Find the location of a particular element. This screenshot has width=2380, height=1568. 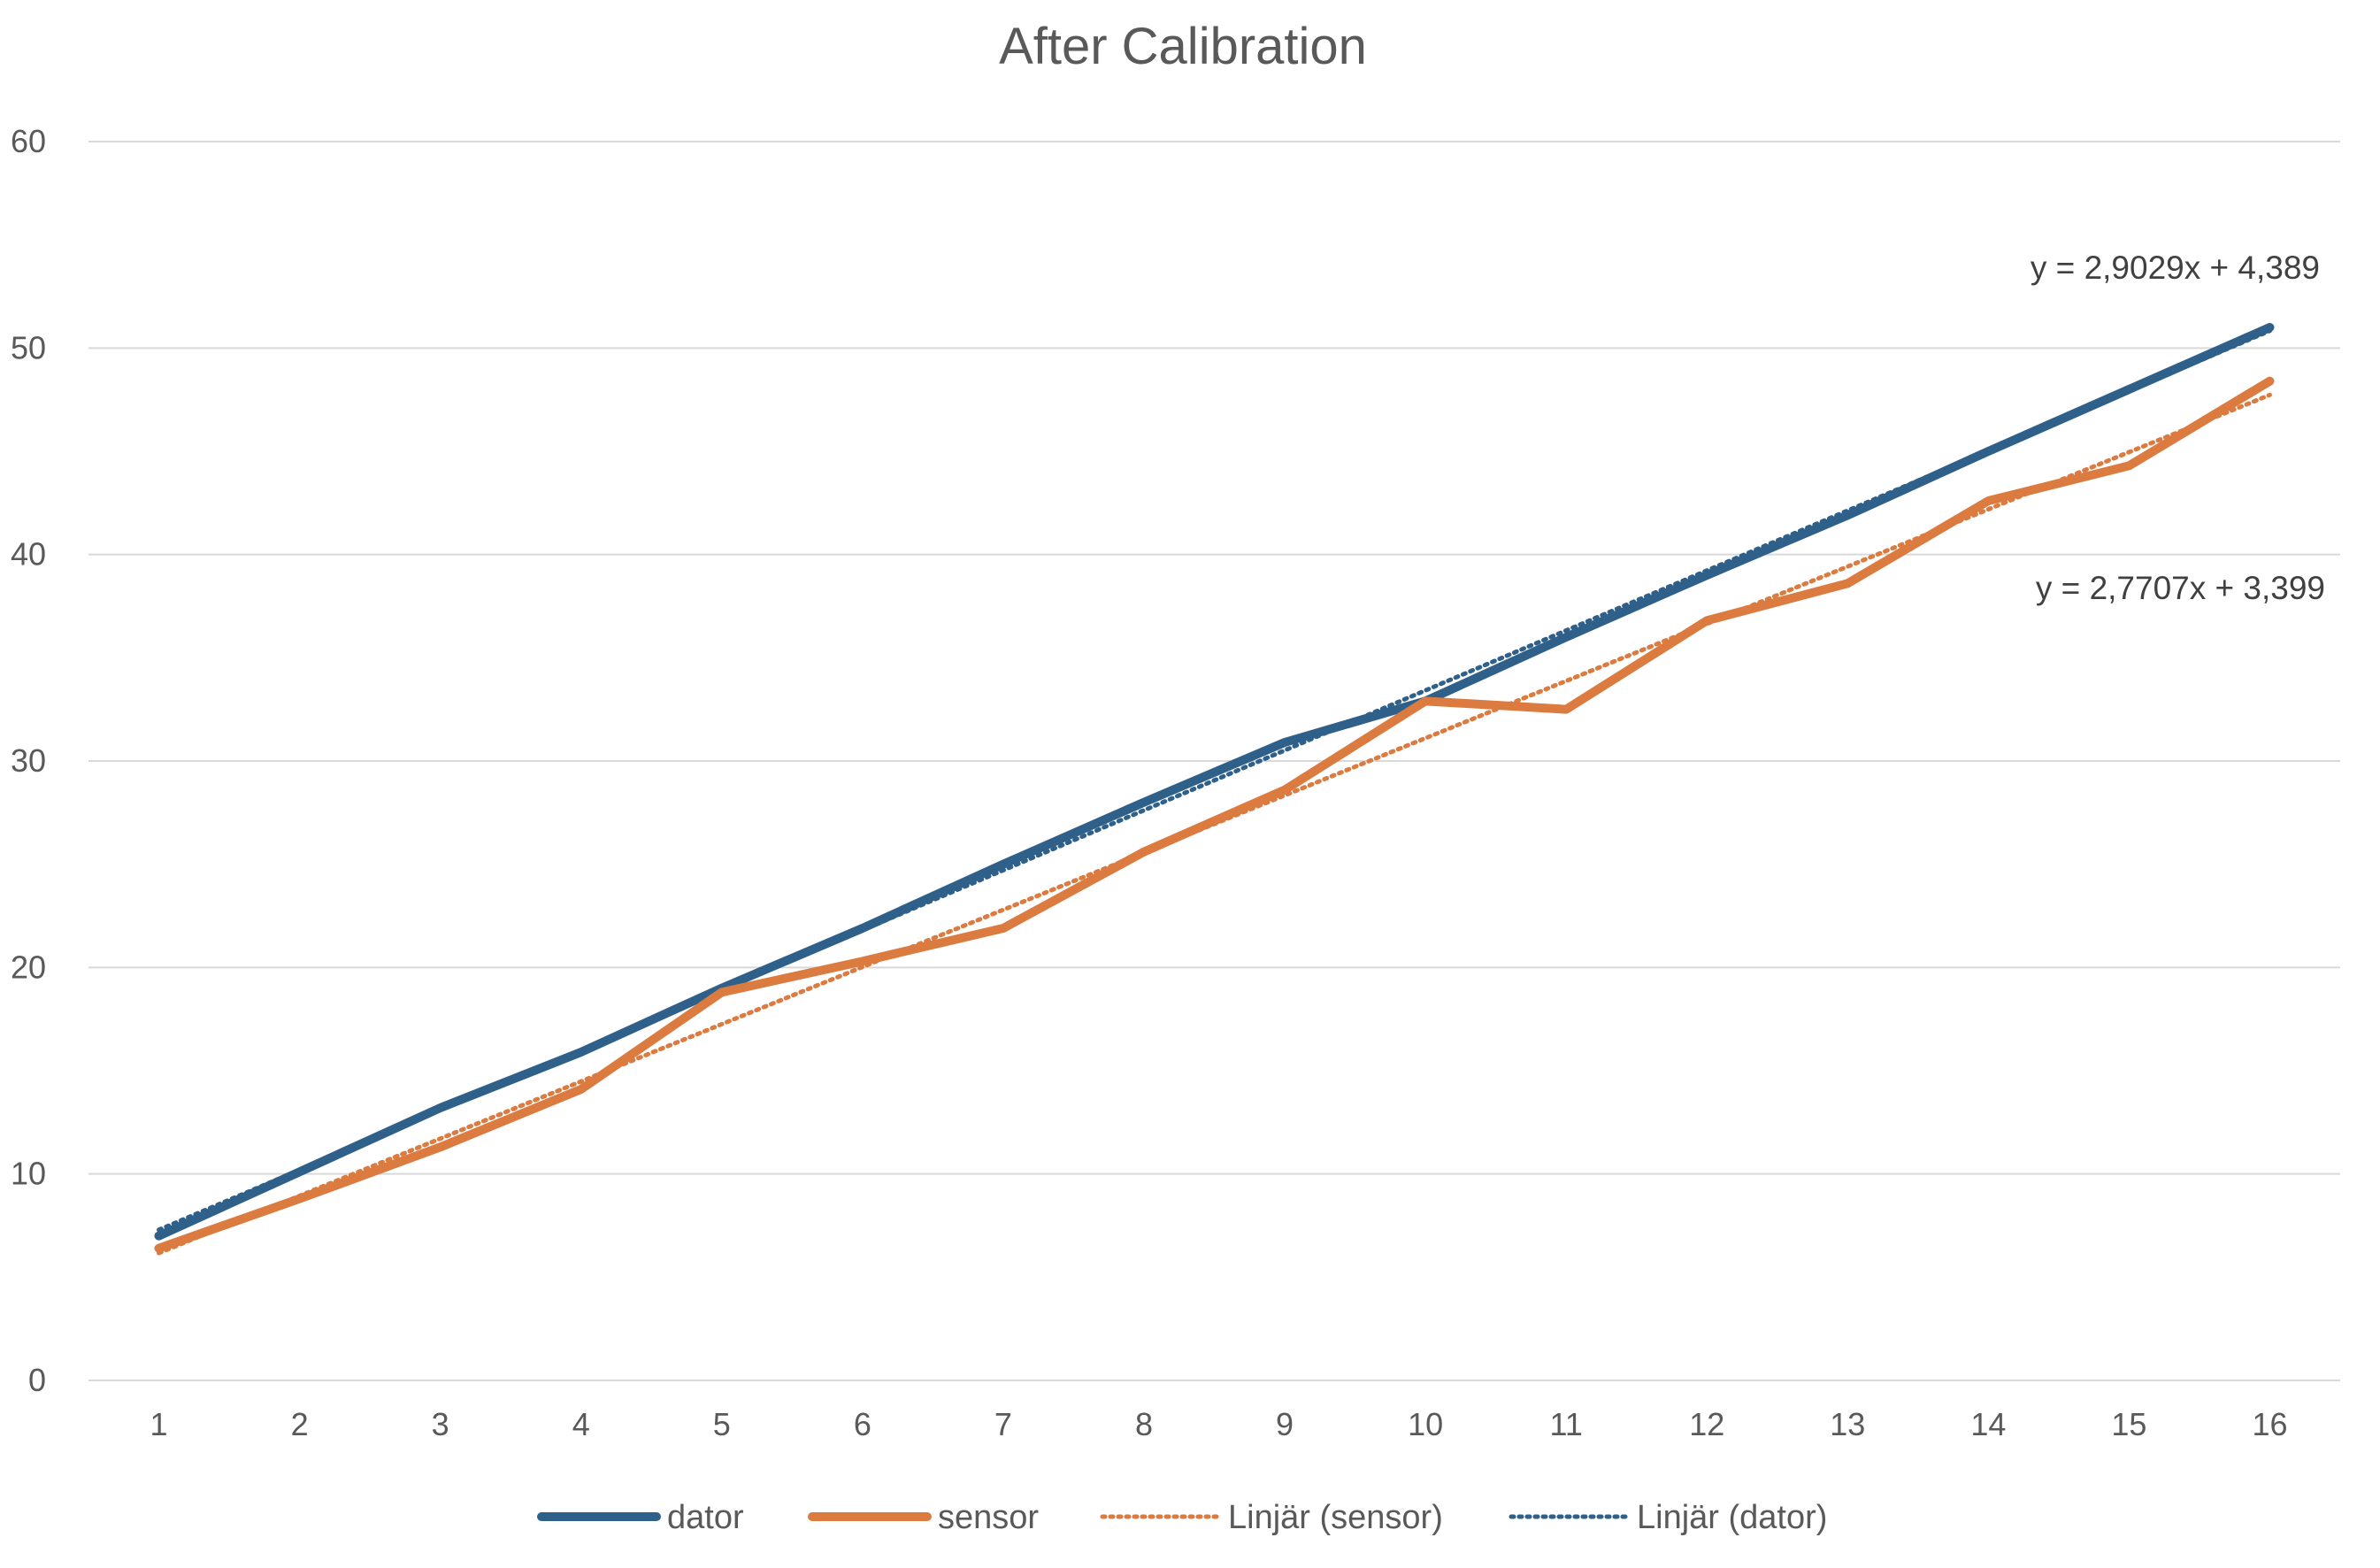

x-tick-label: 4 is located at coordinates (581, 1424).